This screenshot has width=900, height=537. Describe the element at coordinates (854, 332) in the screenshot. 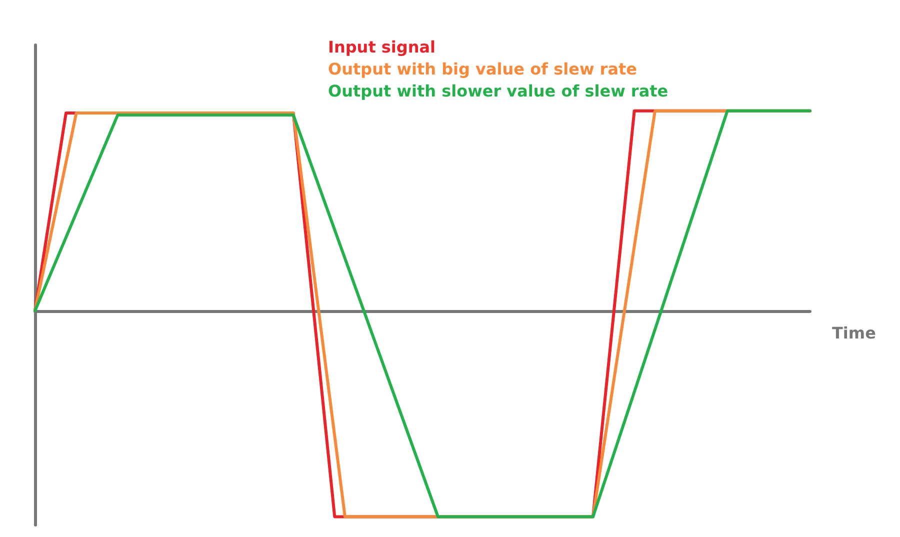

I see `x-axis-title: Time` at that location.